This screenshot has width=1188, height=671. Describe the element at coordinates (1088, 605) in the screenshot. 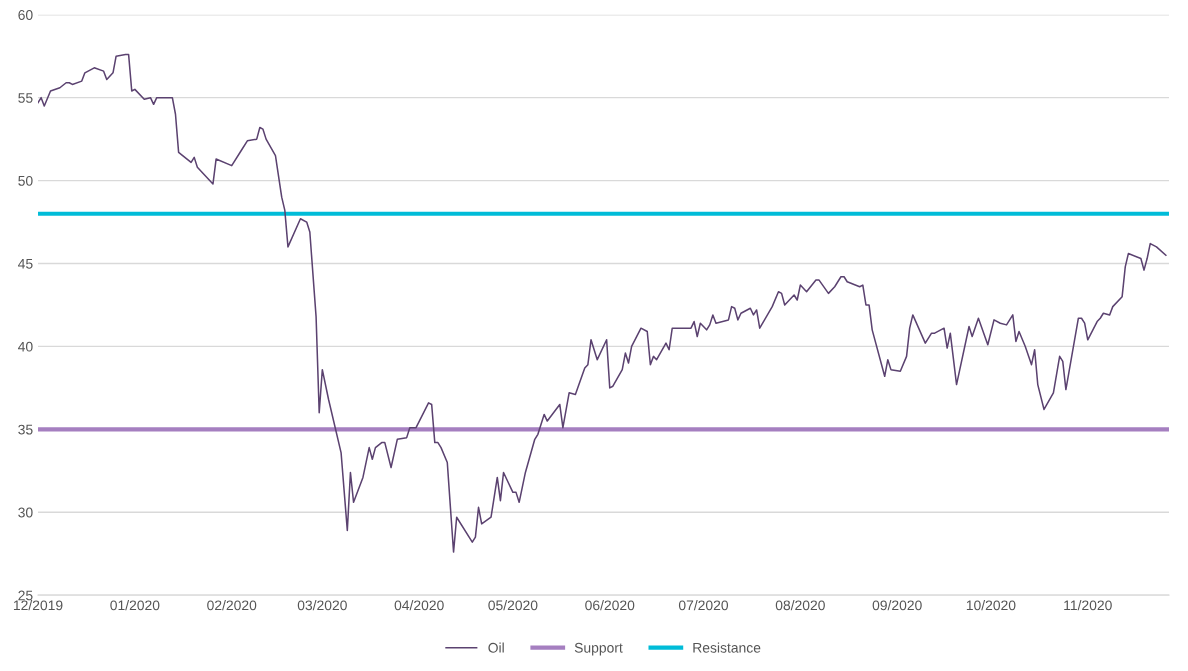

I see `x-tick-label: 11/2020` at that location.